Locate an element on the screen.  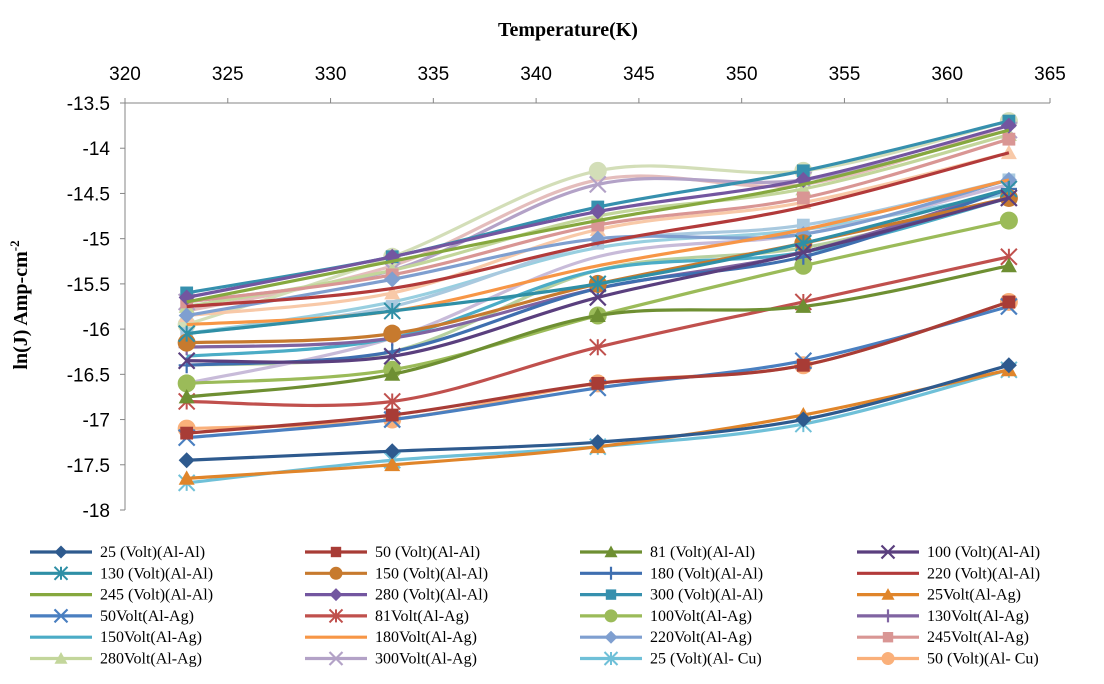
legend-item: 220 (Volt)(Al-Al) is located at coordinates (948, 573).